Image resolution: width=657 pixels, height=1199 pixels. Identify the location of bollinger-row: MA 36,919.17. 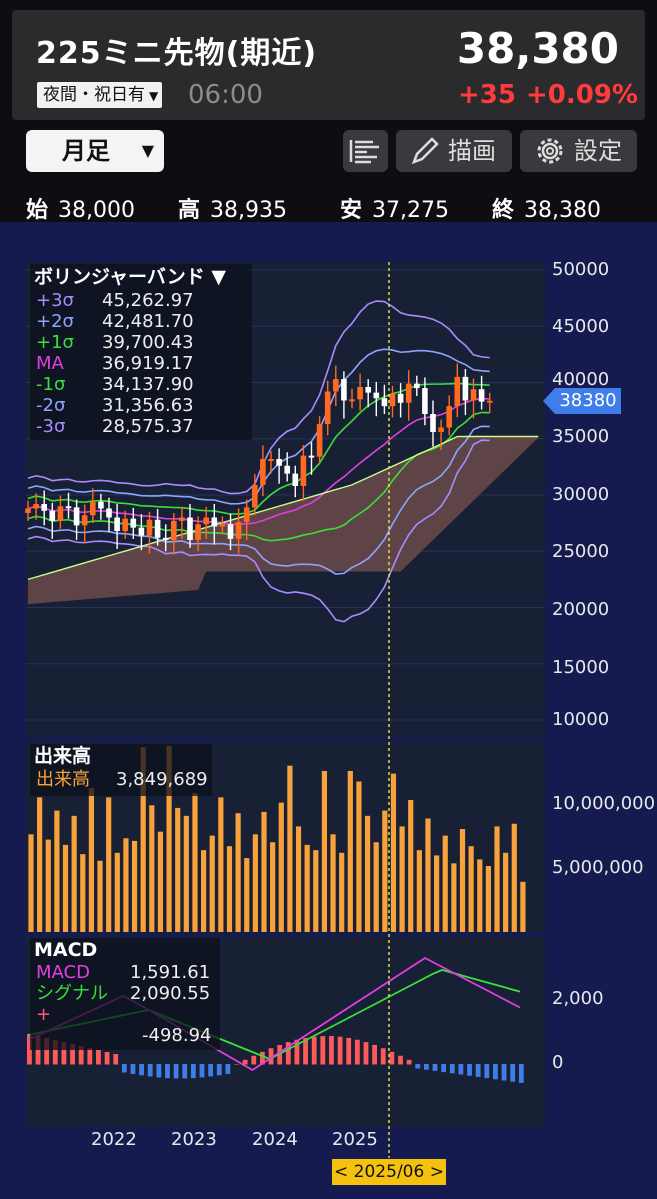
(141, 363).